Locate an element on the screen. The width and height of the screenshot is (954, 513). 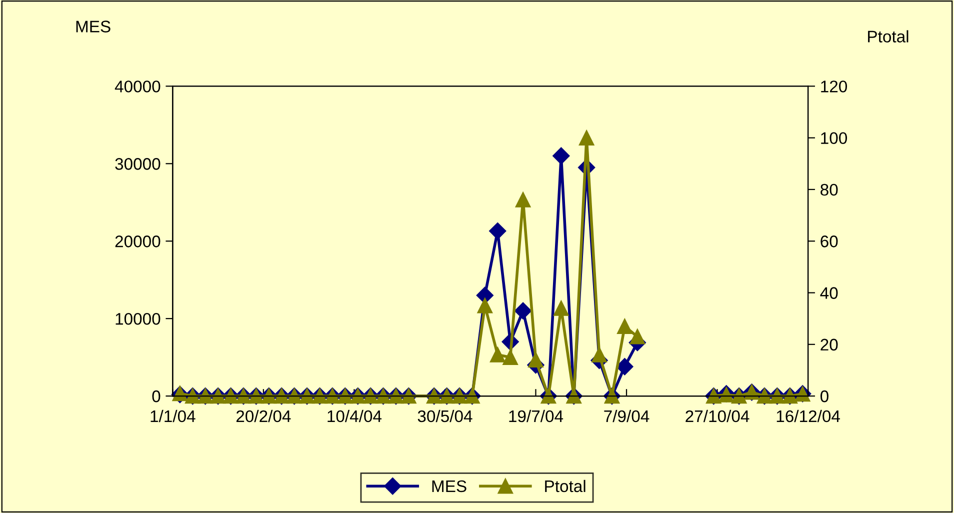
x-tick-label: 16/12/04 is located at coordinates (808, 416).